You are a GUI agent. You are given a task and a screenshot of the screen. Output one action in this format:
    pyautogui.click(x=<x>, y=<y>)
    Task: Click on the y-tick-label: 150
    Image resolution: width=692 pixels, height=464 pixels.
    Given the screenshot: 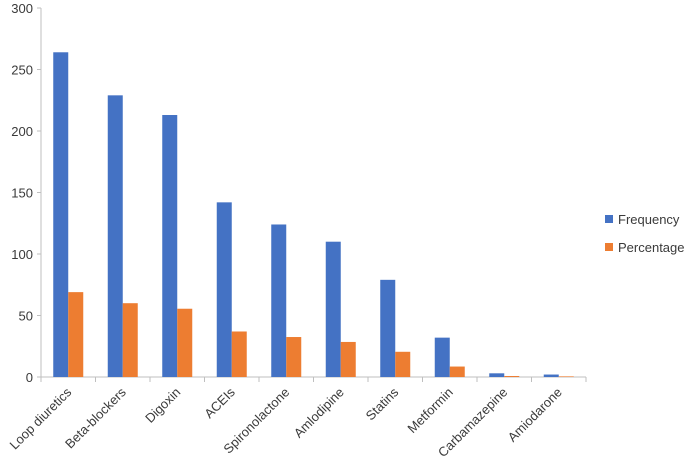 What is the action you would take?
    pyautogui.click(x=22, y=193)
    